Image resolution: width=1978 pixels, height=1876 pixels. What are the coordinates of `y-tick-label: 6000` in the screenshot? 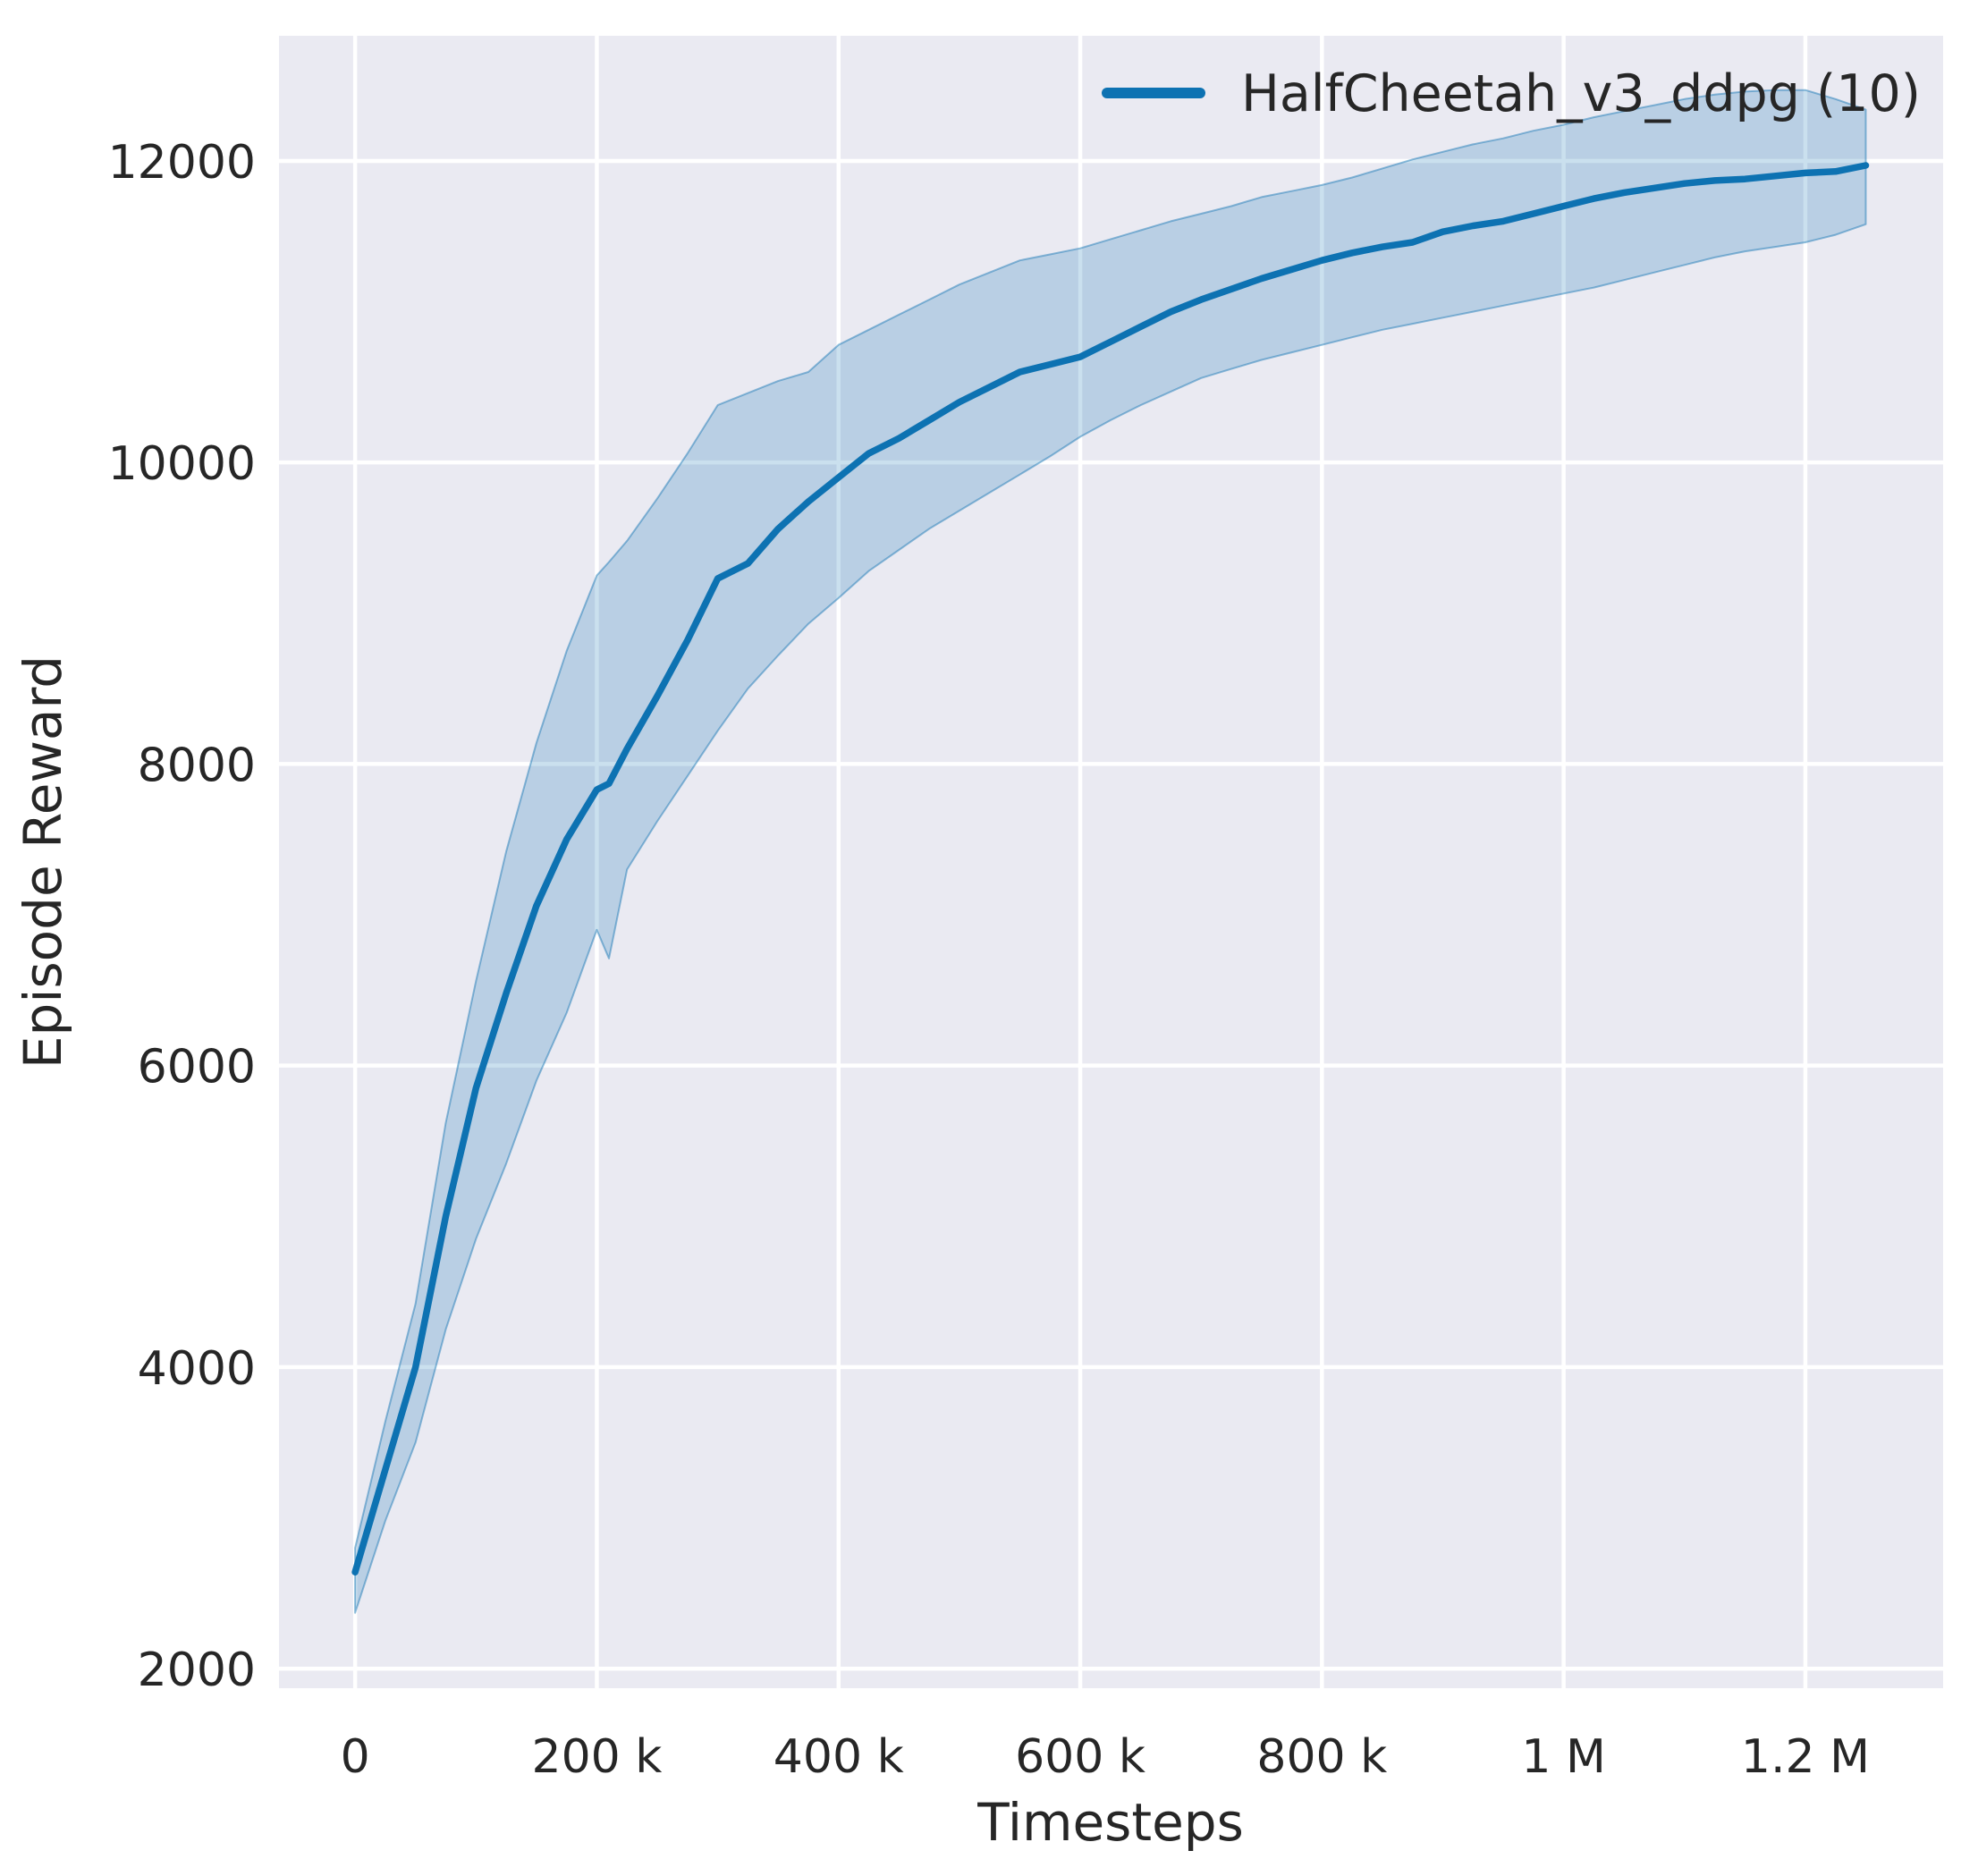 It's located at (197, 1067).